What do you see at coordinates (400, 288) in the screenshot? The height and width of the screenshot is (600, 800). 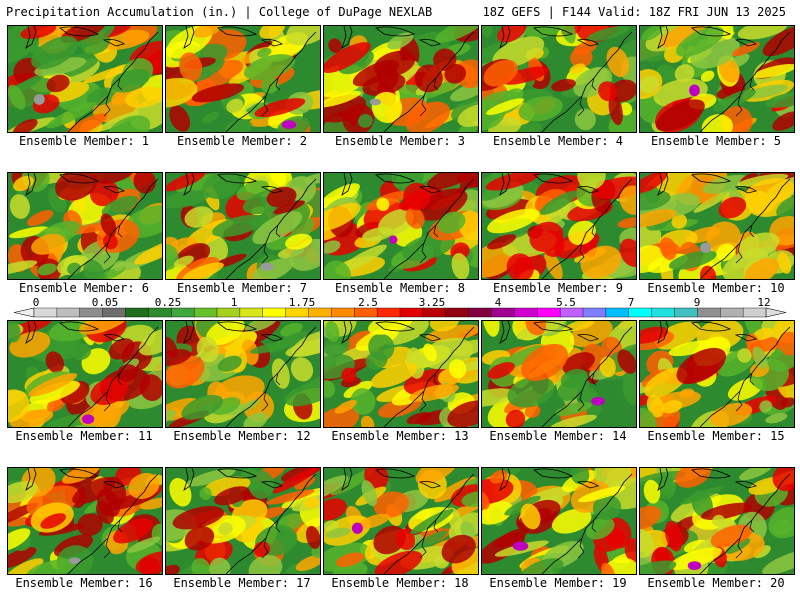 I see `ensemble-member-label: Ensemble Member: 8` at bounding box center [400, 288].